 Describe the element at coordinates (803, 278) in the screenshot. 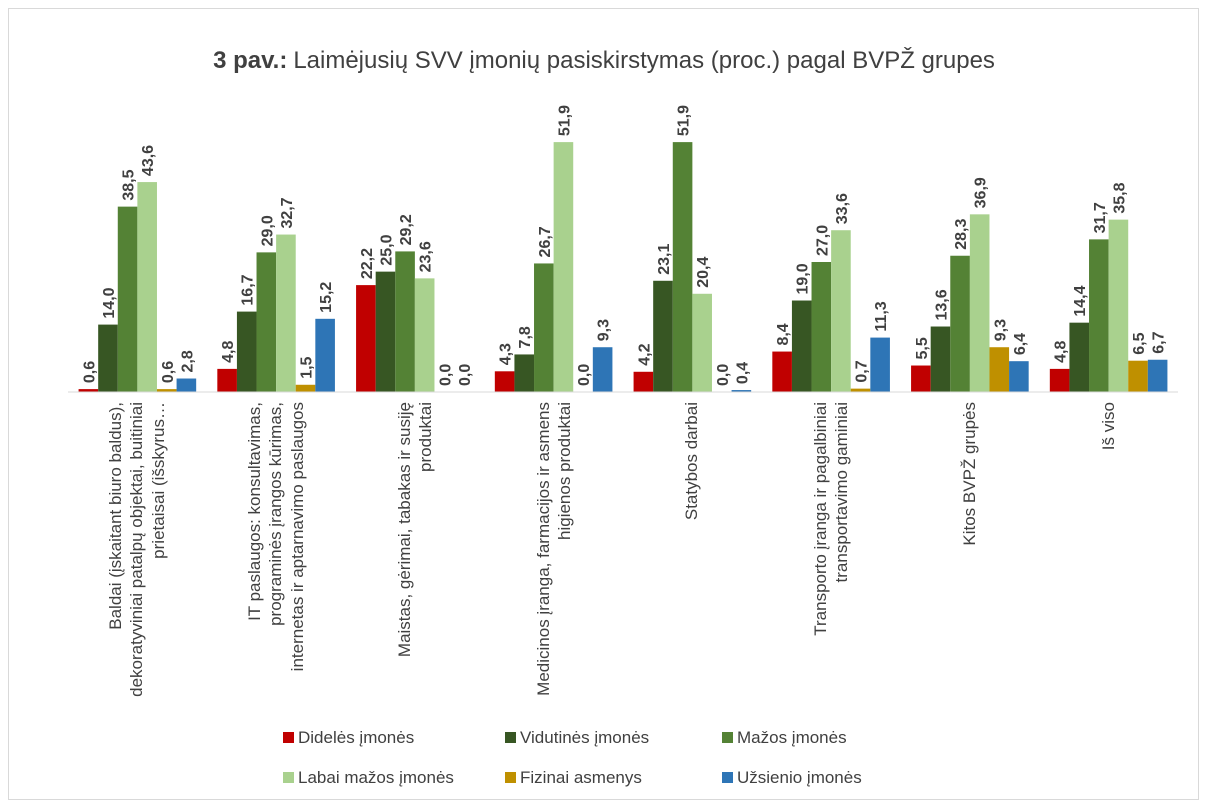

I see `data-label: 19,0` at that location.